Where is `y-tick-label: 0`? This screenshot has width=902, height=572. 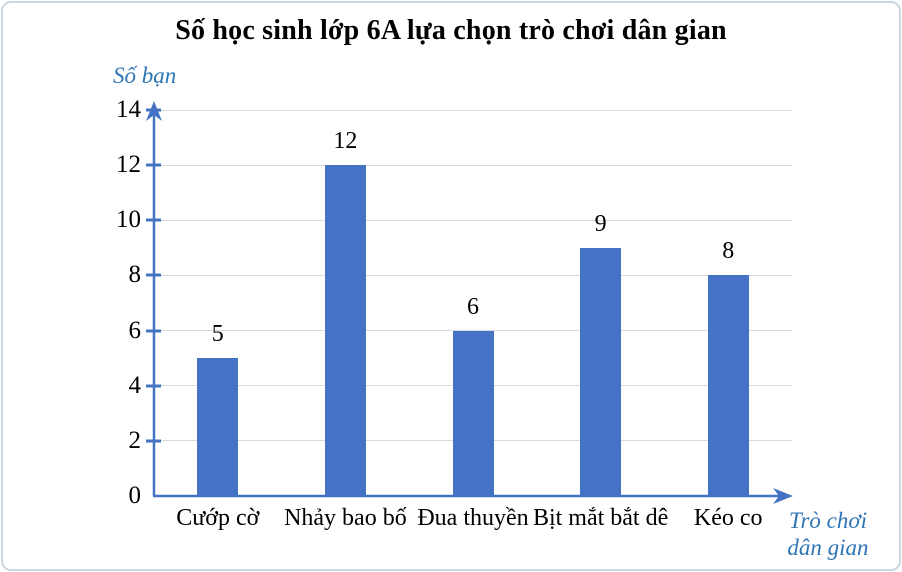
y-tick-label: 0 is located at coordinates (135, 495).